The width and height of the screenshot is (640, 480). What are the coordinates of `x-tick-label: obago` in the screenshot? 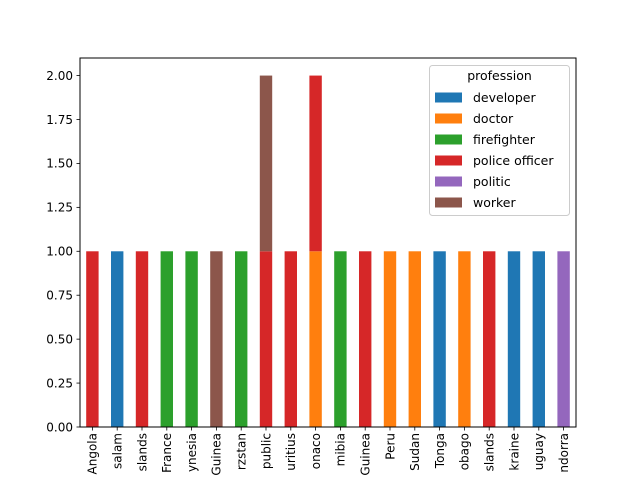 It's located at (465, 451).